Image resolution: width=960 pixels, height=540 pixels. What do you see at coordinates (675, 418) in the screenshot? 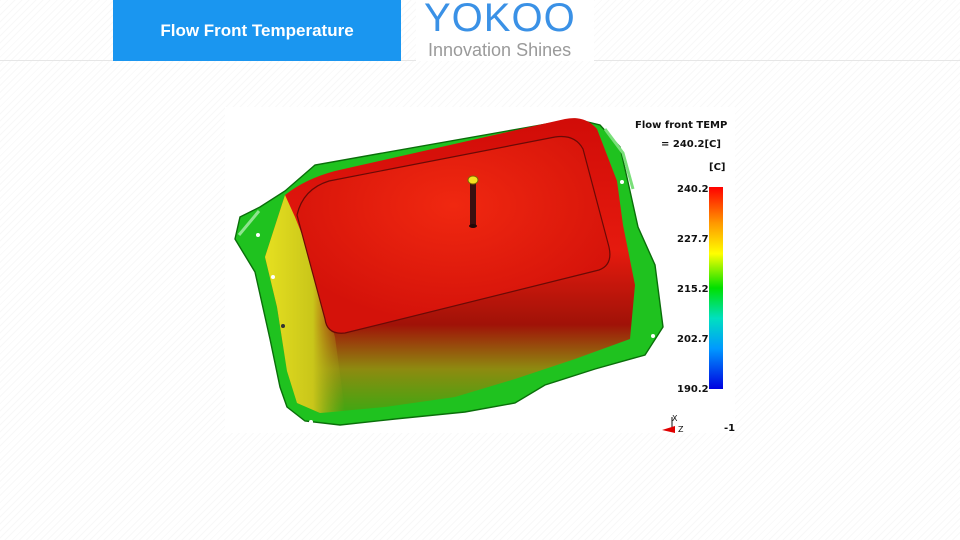
I see `axis-x-label: X` at bounding box center [675, 418].